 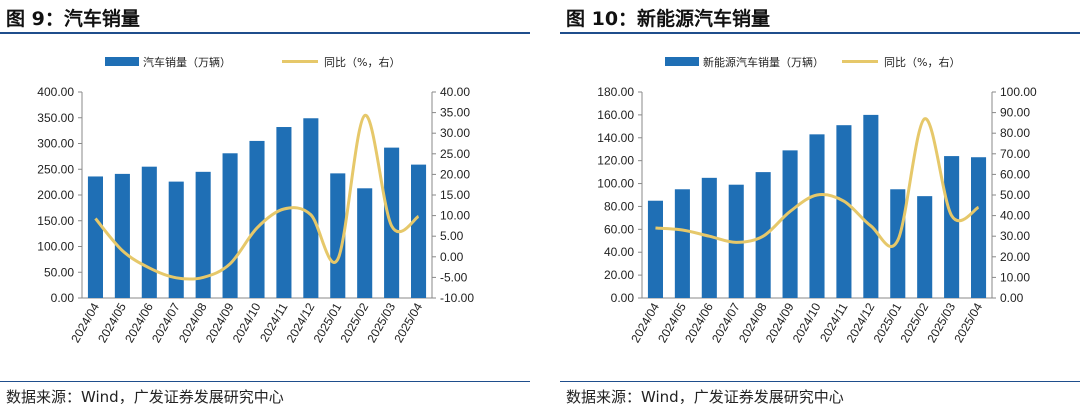 What do you see at coordinates (55, 118) in the screenshot?
I see `left-tick-label: 350.00` at bounding box center [55, 118].